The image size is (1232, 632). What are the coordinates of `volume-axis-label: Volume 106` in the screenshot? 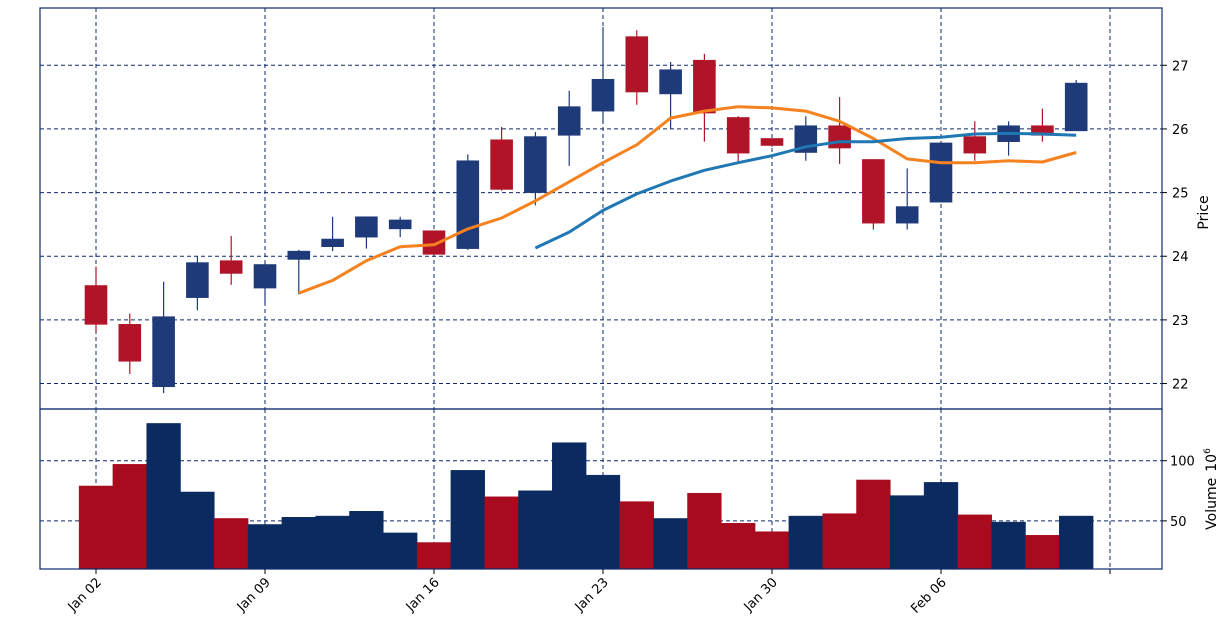 It's located at (1211, 489).